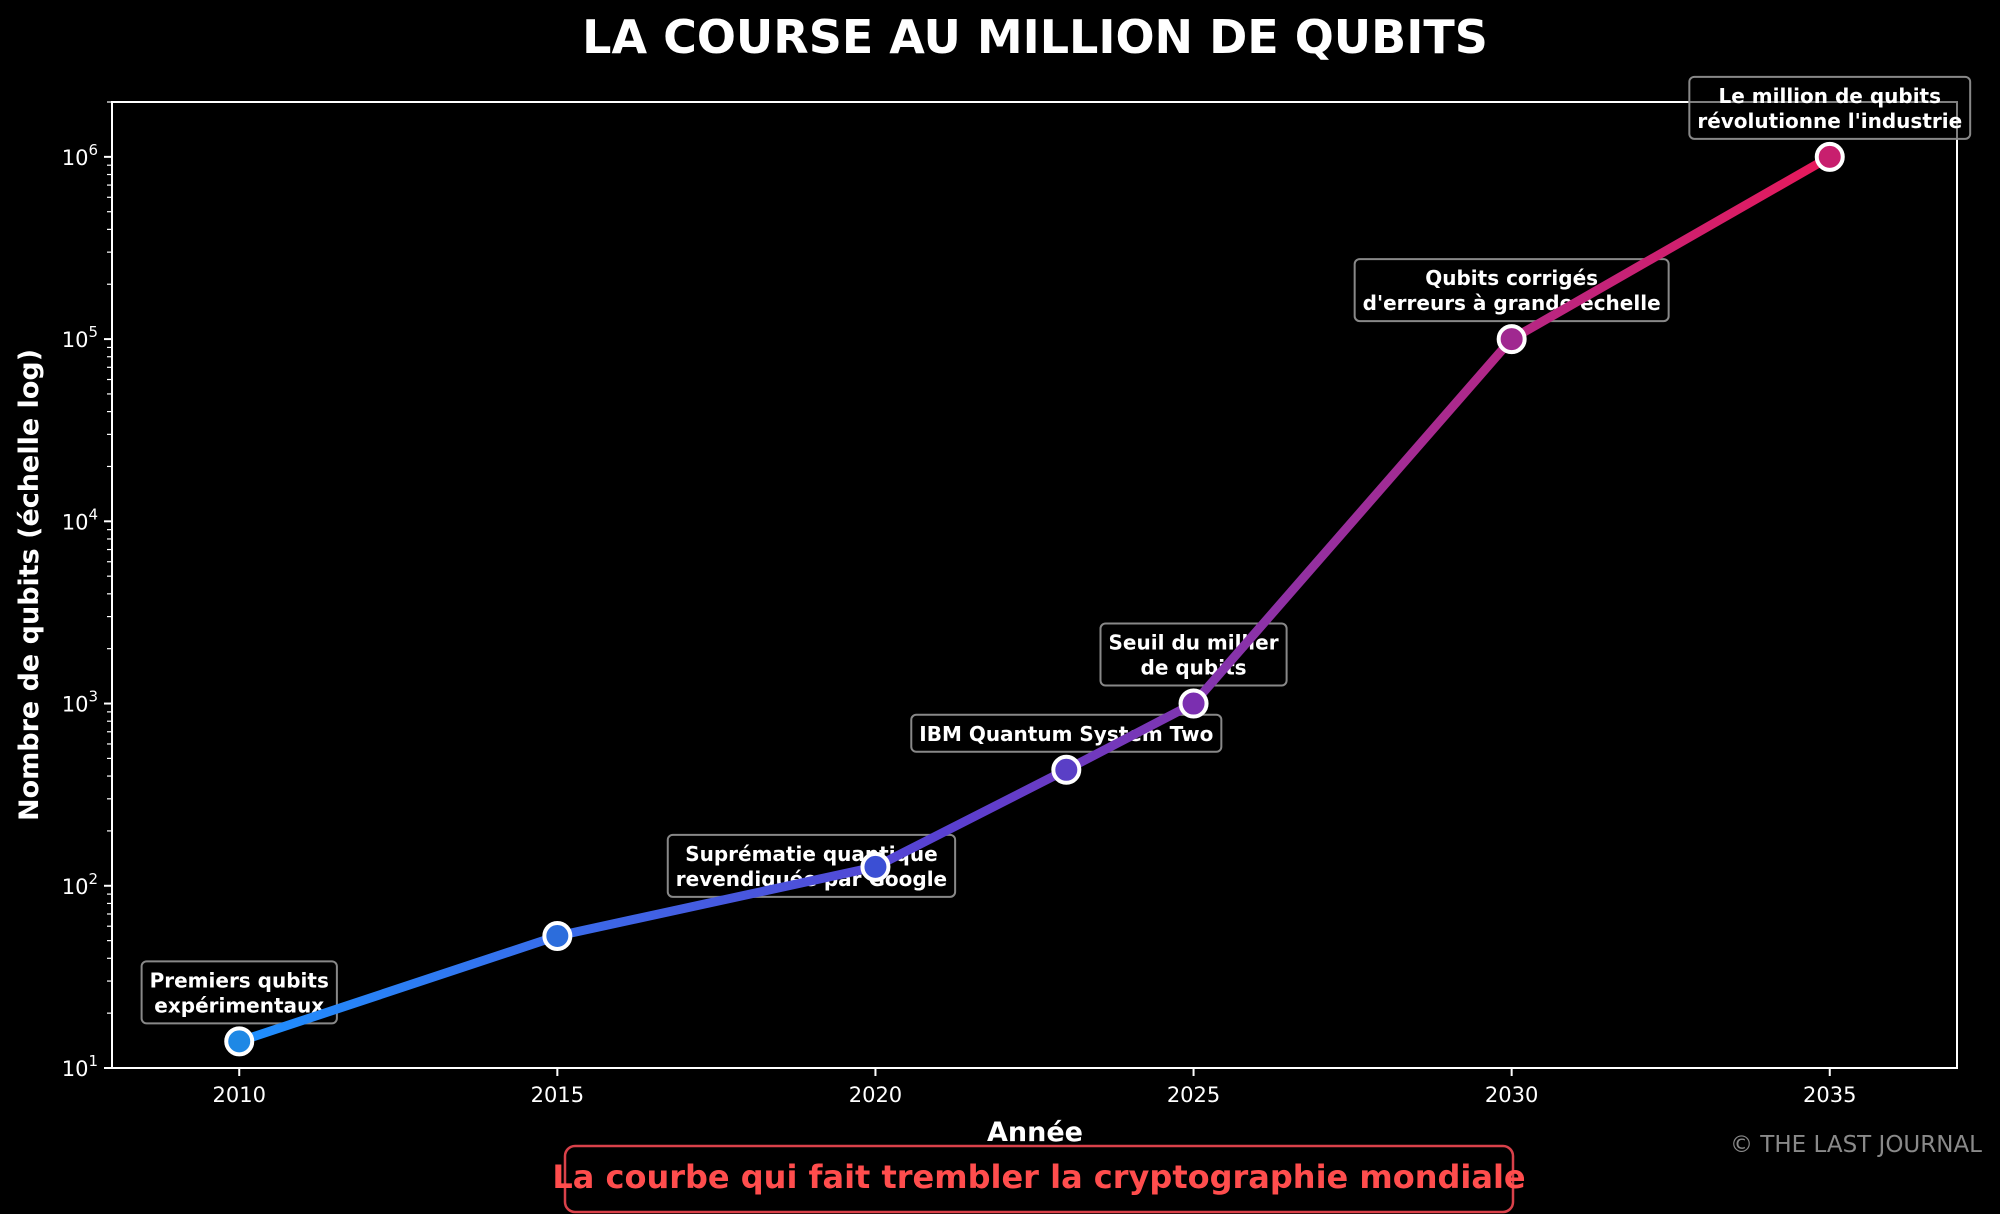  What do you see at coordinates (239, 1095) in the screenshot?
I see `x-tick-label: 2010` at bounding box center [239, 1095].